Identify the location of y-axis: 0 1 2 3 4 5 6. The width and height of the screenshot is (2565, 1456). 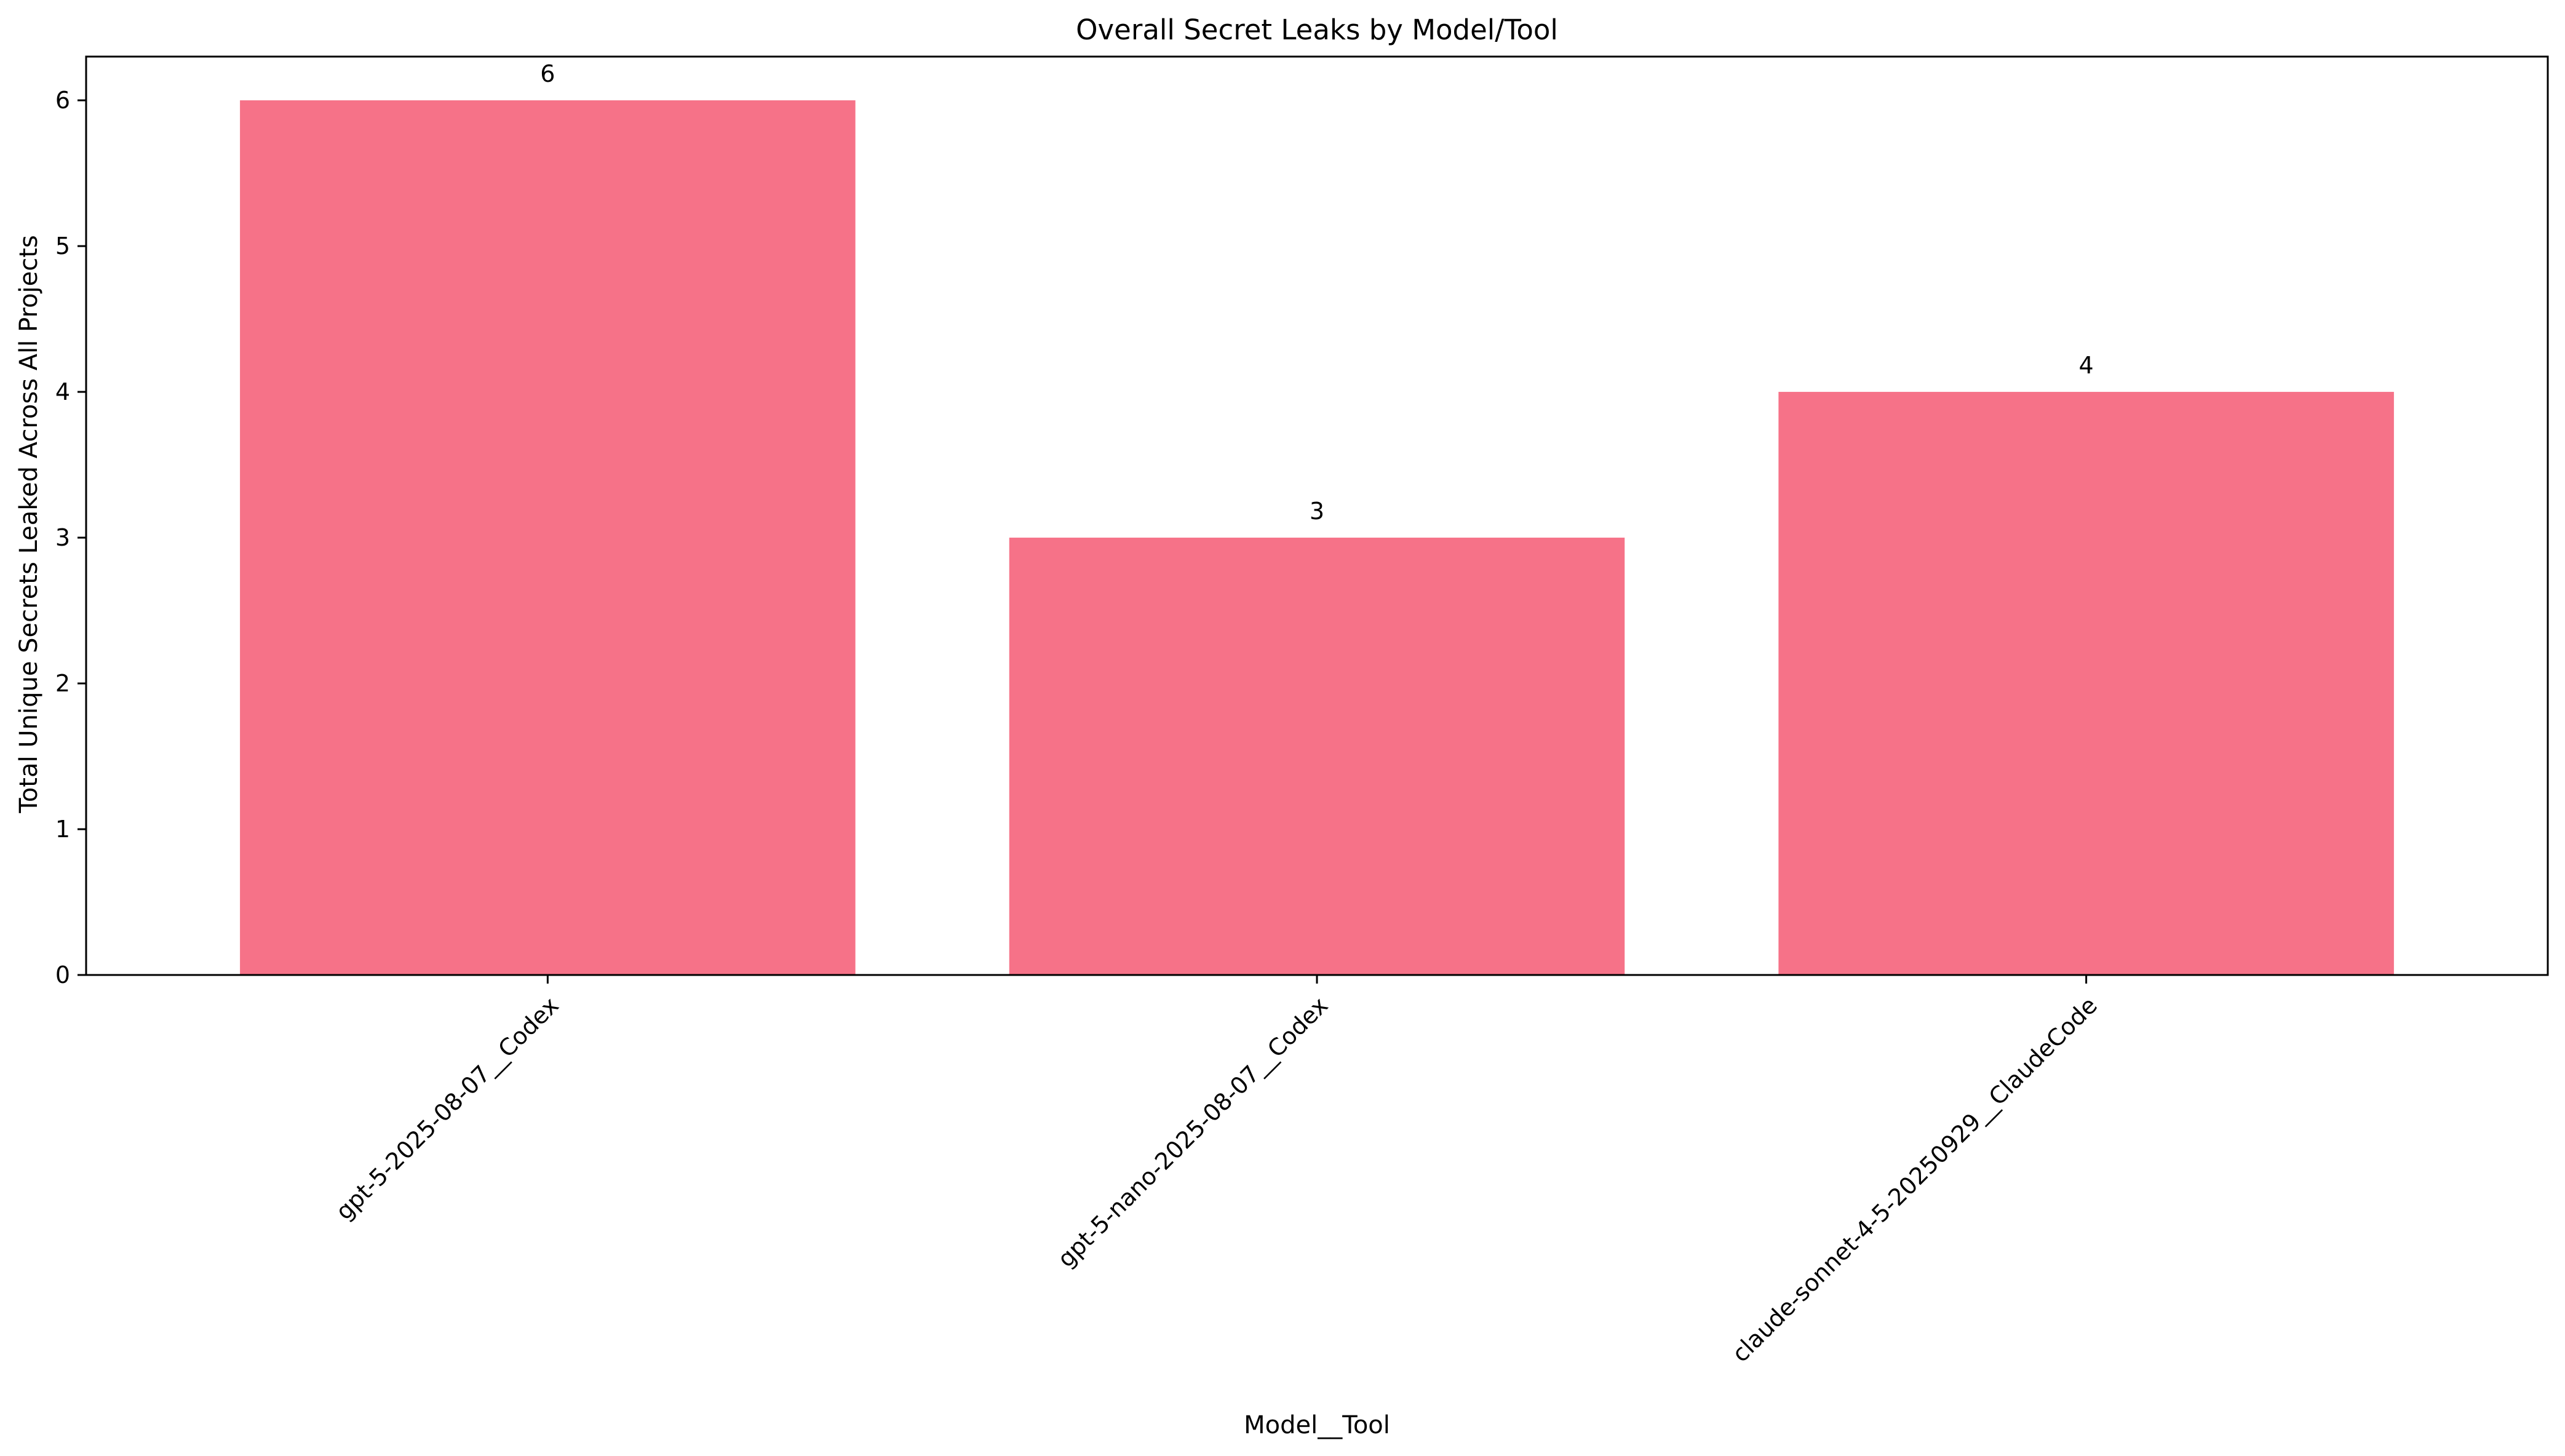
(70, 538).